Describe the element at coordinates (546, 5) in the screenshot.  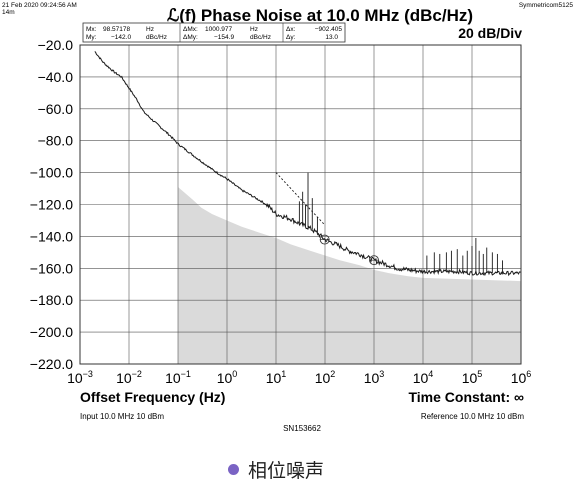
I see `brand-label: Symmetricom5125` at that location.